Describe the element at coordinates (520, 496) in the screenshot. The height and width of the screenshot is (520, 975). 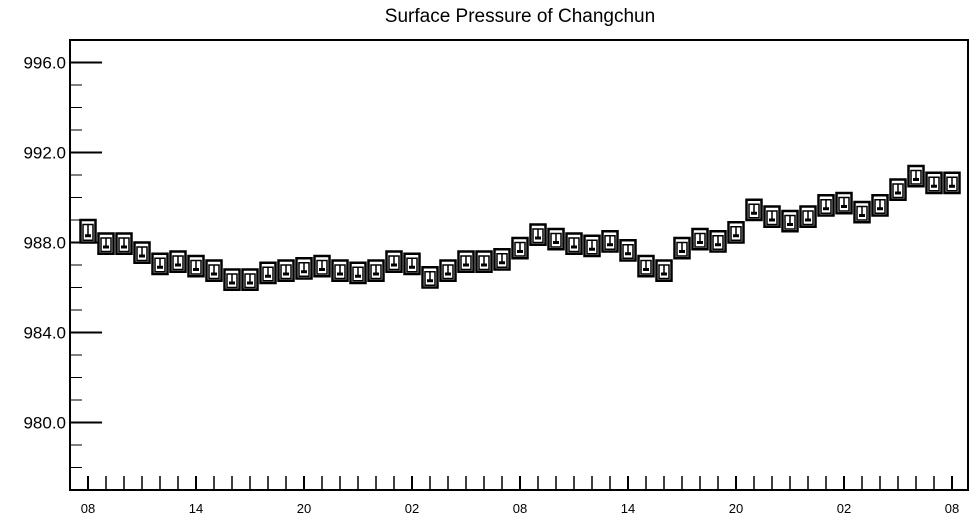
I see `x-axis: 08 14 20 02 08 14 20 02 08` at that location.